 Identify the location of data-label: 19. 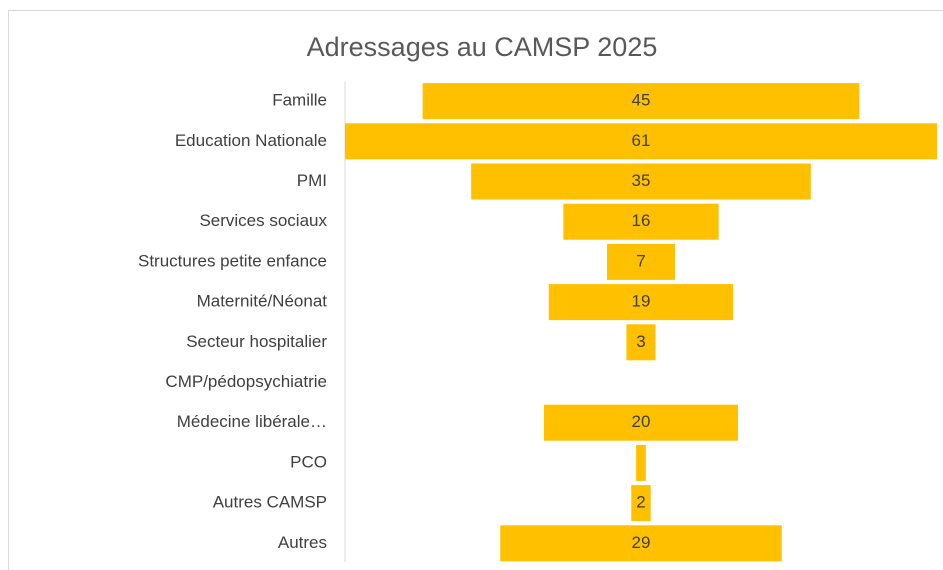
(641, 301).